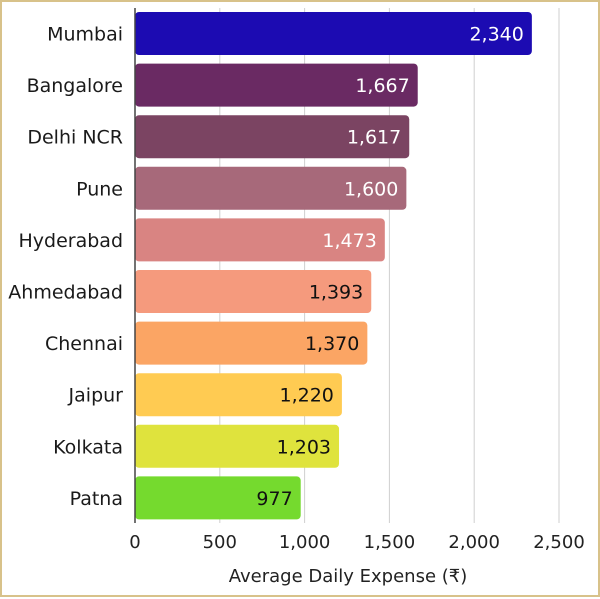  Describe the element at coordinates (348, 576) in the screenshot. I see `x-axis-label: Average Daily Expense (₹)` at that location.